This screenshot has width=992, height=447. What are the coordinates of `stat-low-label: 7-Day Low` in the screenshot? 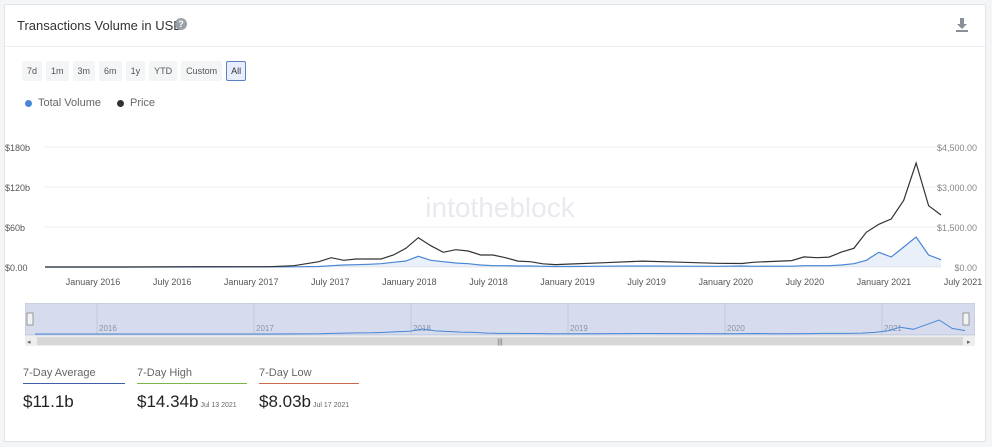 It's located at (309, 375).